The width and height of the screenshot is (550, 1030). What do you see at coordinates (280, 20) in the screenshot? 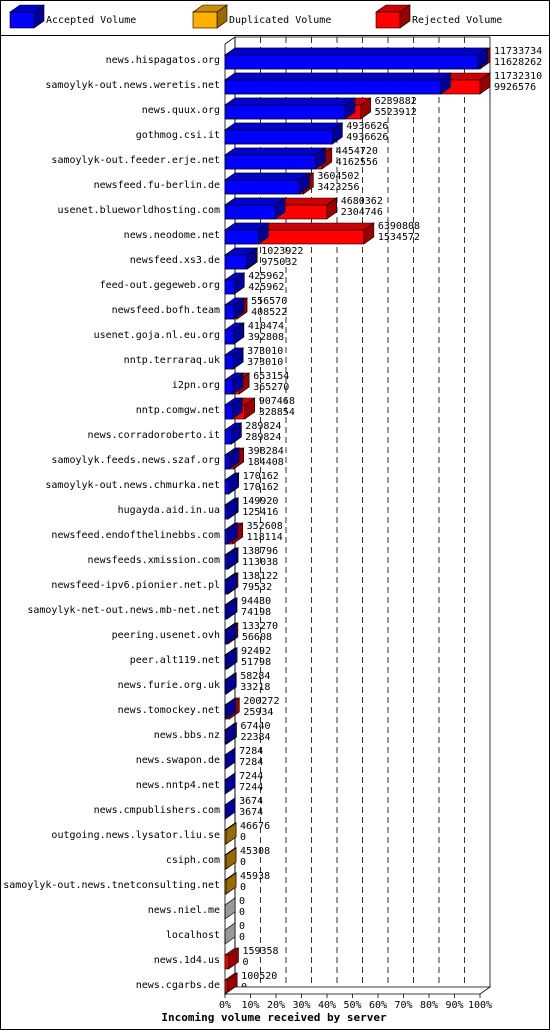
I see `legend-label: Duplicated Volume` at bounding box center [280, 20].